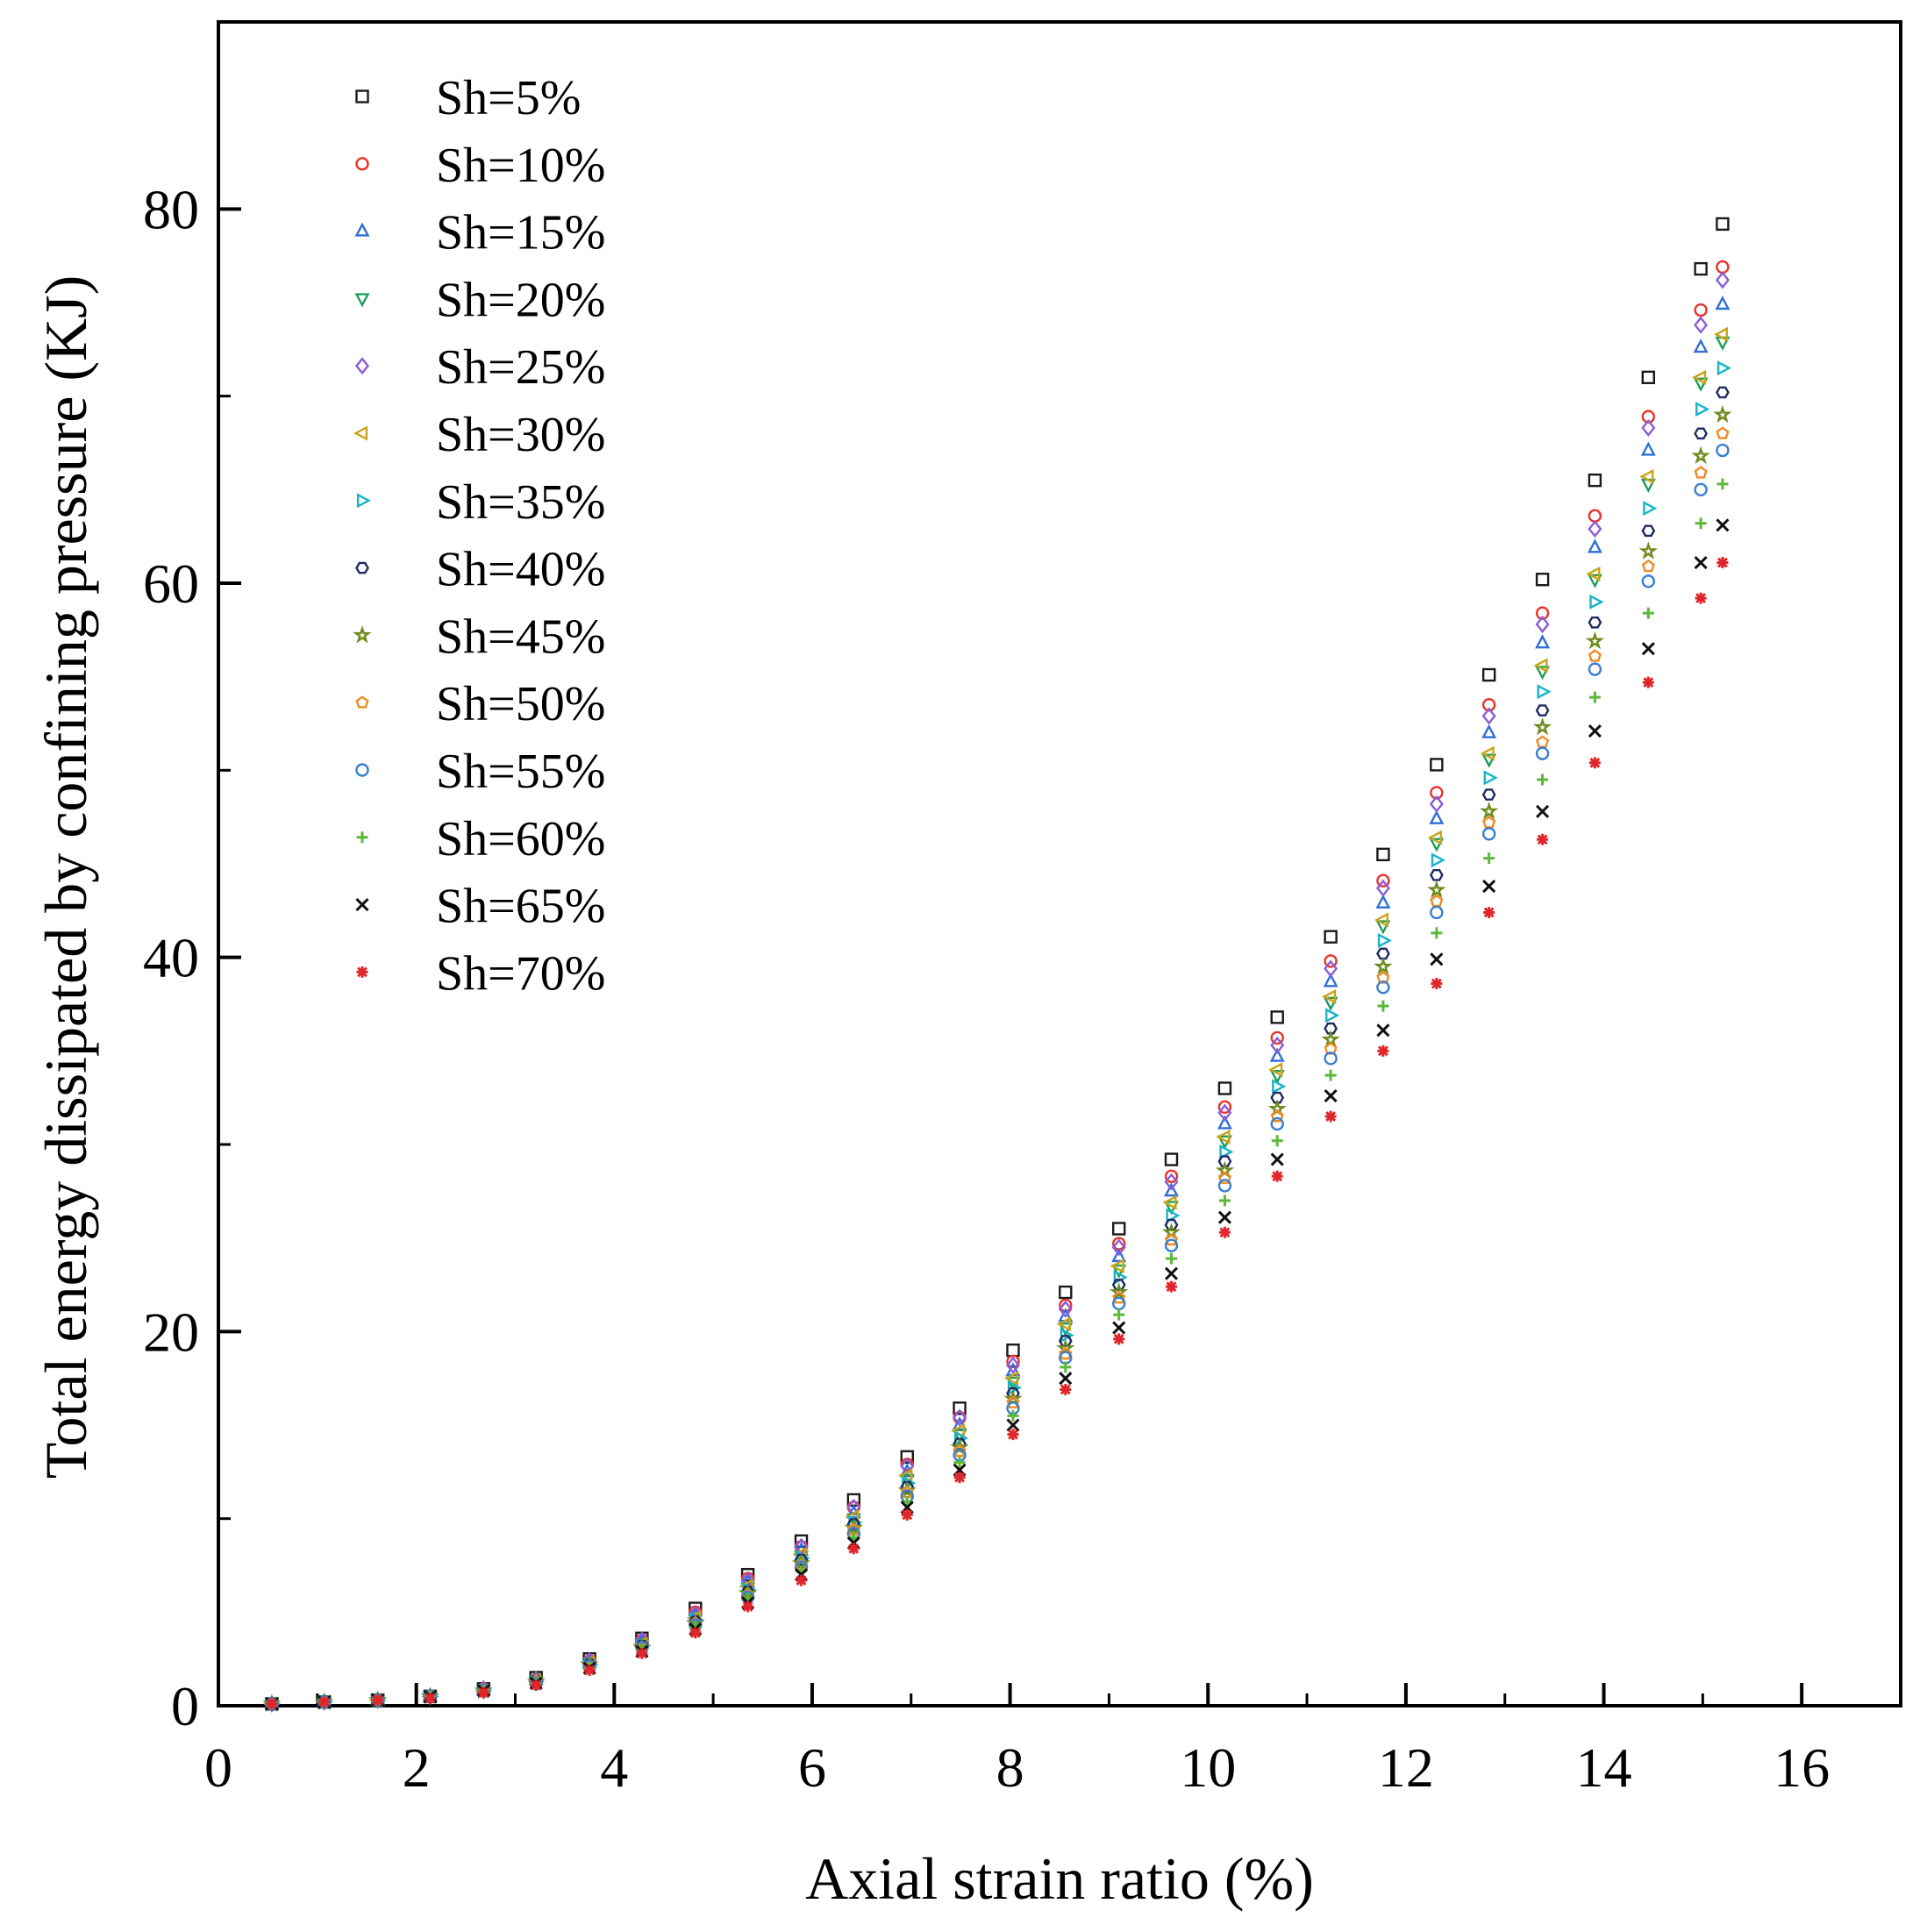  I want to click on x-tick-label: 14, so click(1604, 1768).